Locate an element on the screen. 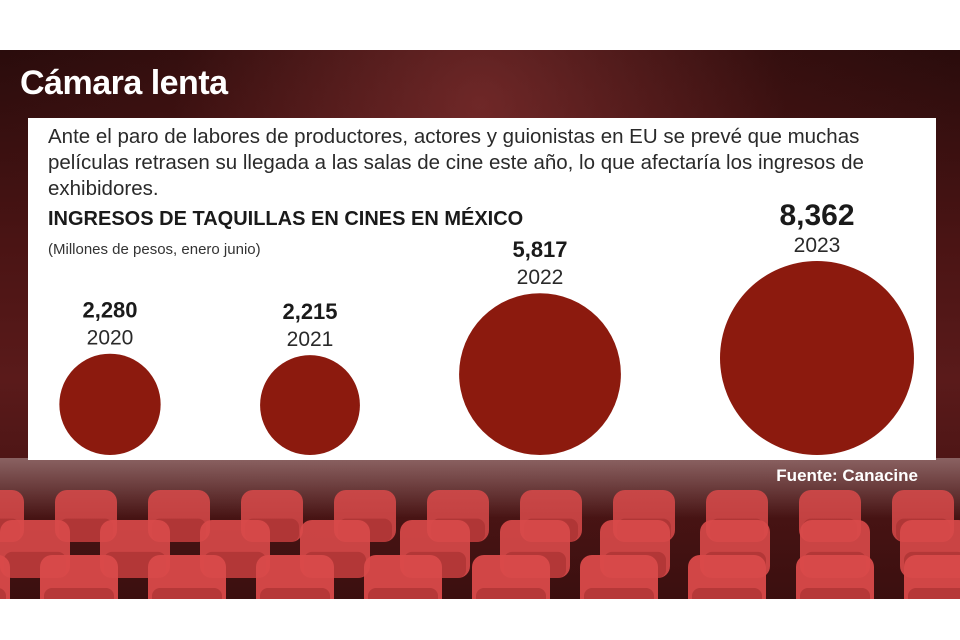 The width and height of the screenshot is (960, 640). bubble-2022 is located at coordinates (540, 374).